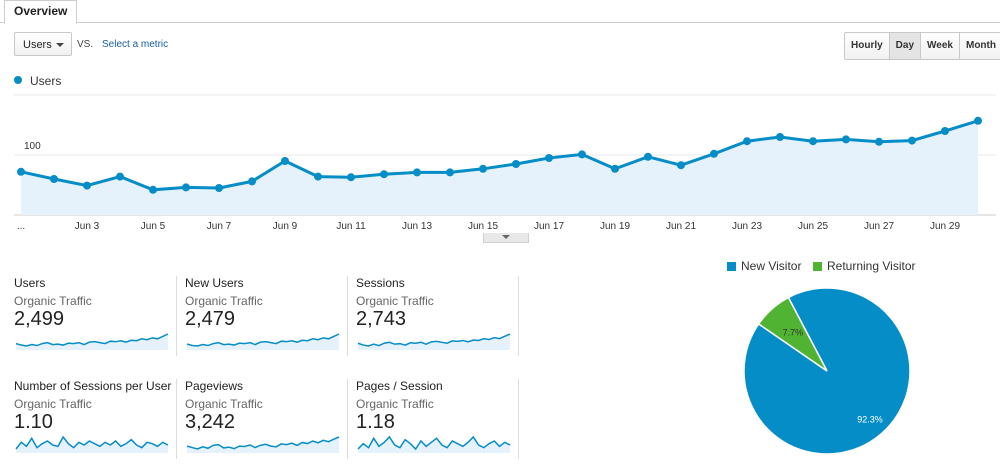 This screenshot has height=476, width=1000. Describe the element at coordinates (939, 46) in the screenshot. I see `range-week-button: Week` at that location.